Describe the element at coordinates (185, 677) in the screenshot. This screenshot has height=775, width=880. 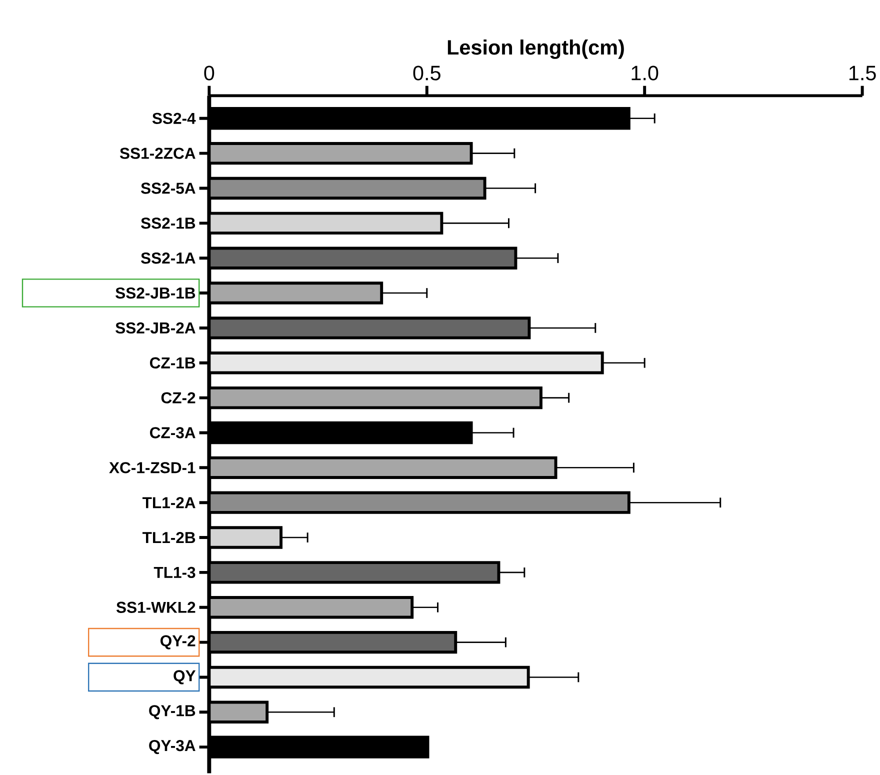
I see `y-tick-label: QY` at that location.